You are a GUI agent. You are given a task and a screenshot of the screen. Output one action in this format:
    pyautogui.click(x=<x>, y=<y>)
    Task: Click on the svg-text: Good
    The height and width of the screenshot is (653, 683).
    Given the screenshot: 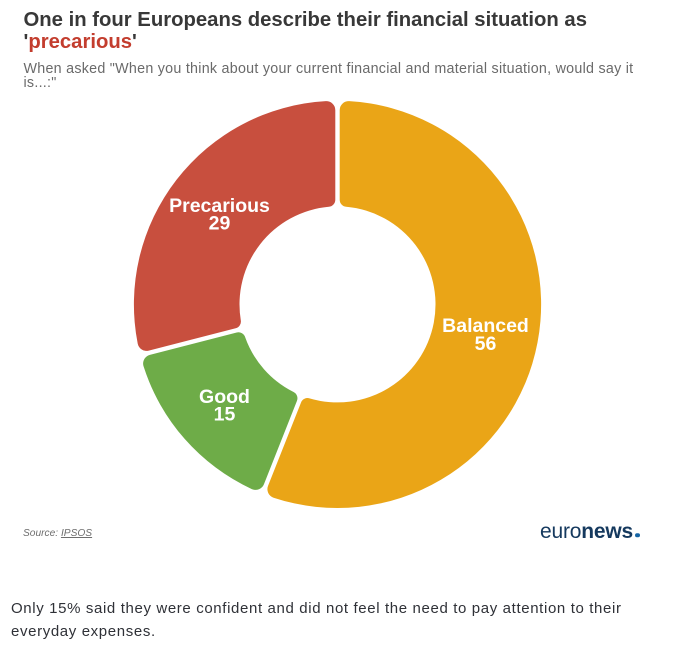 What is the action you would take?
    pyautogui.click(x=224, y=397)
    